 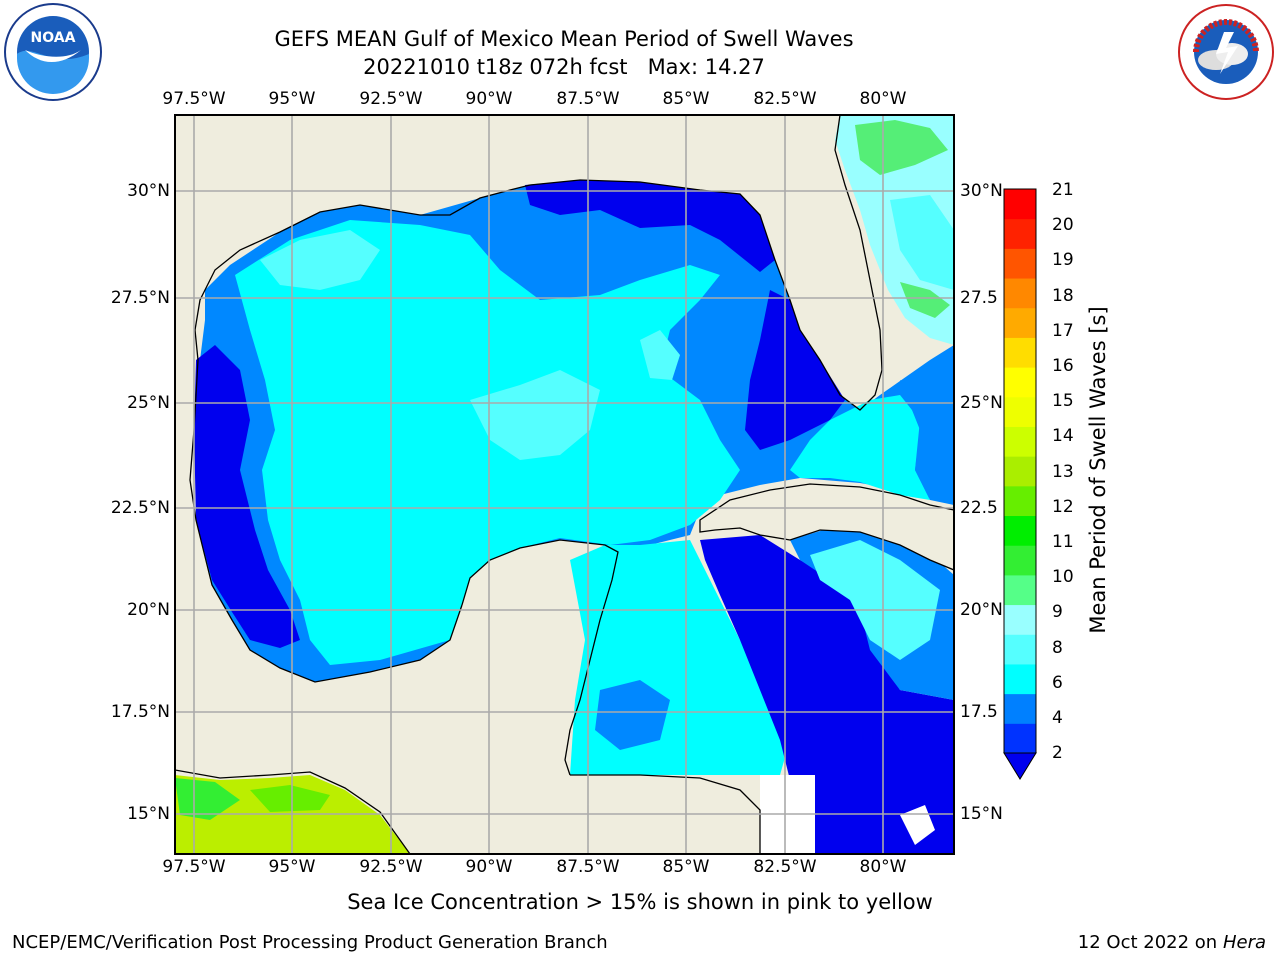 What do you see at coordinates (1063, 507) in the screenshot?
I see `colorbar-tick: 12` at bounding box center [1063, 507].